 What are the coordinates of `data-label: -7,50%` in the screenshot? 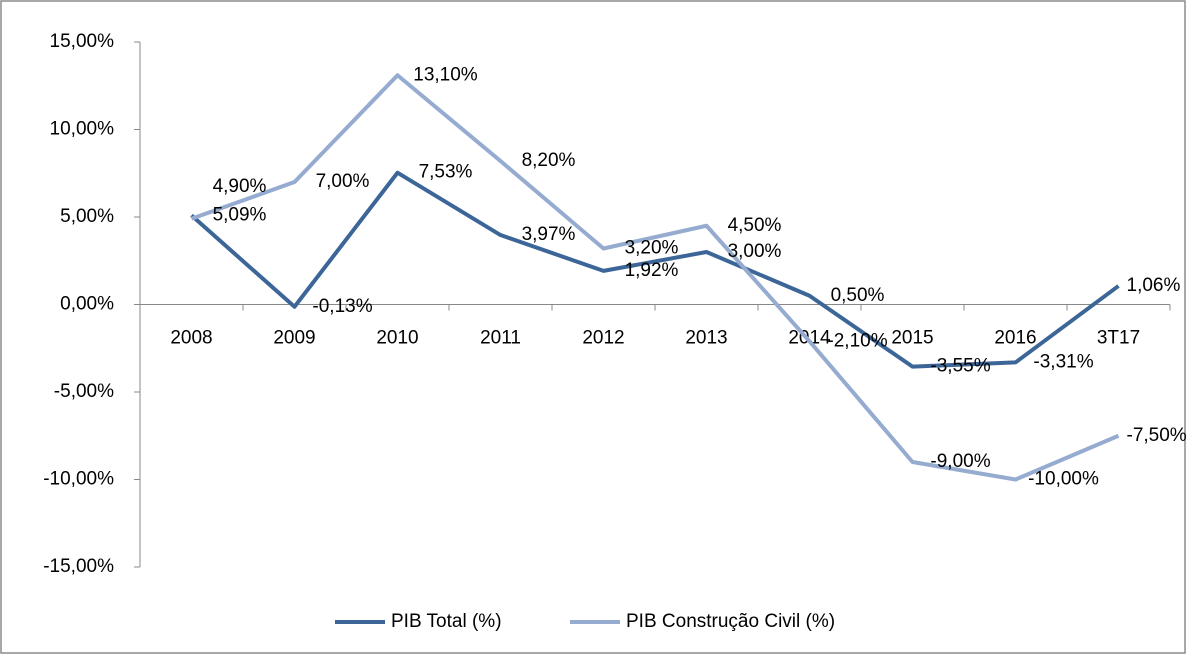 It's located at (1157, 435).